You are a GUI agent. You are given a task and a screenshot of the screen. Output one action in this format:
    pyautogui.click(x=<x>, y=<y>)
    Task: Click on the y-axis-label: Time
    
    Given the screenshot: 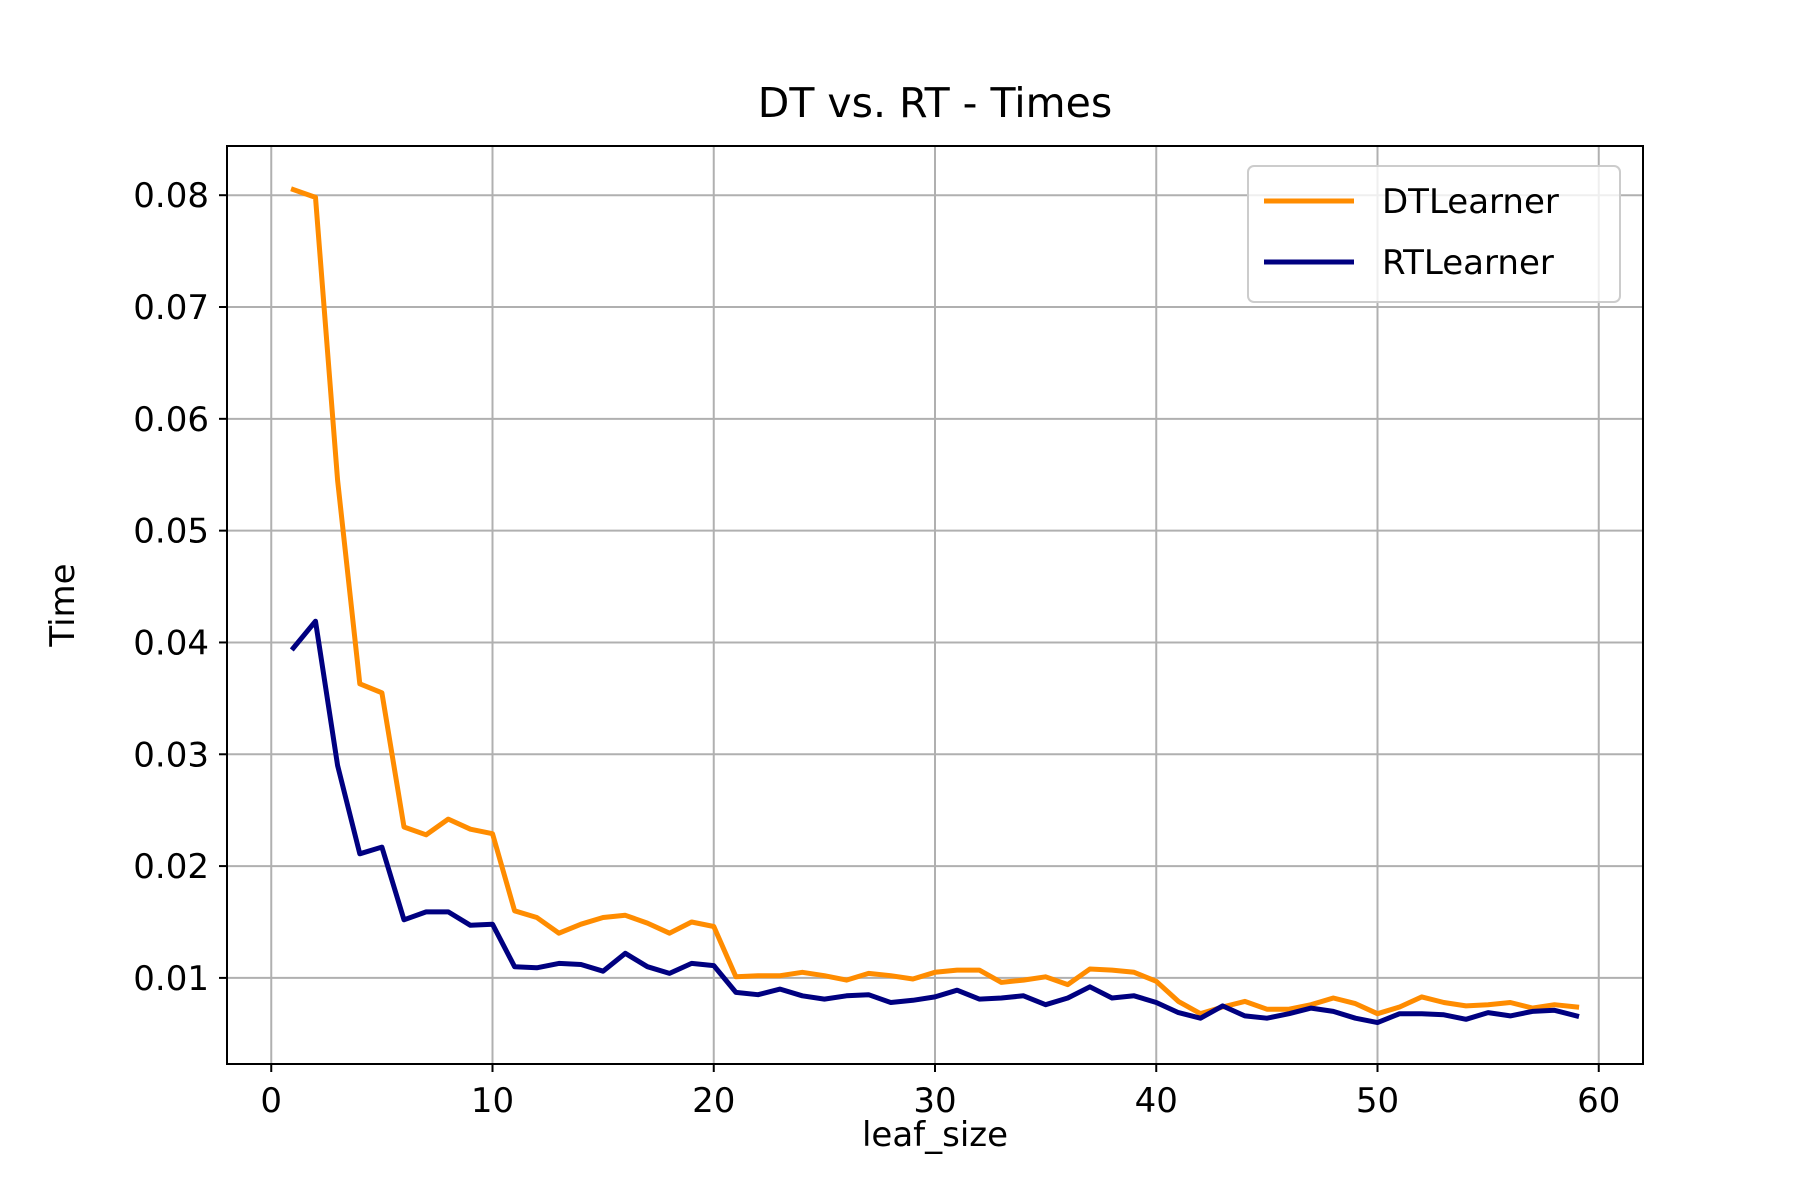 What is the action you would take?
    pyautogui.click(x=63, y=605)
    